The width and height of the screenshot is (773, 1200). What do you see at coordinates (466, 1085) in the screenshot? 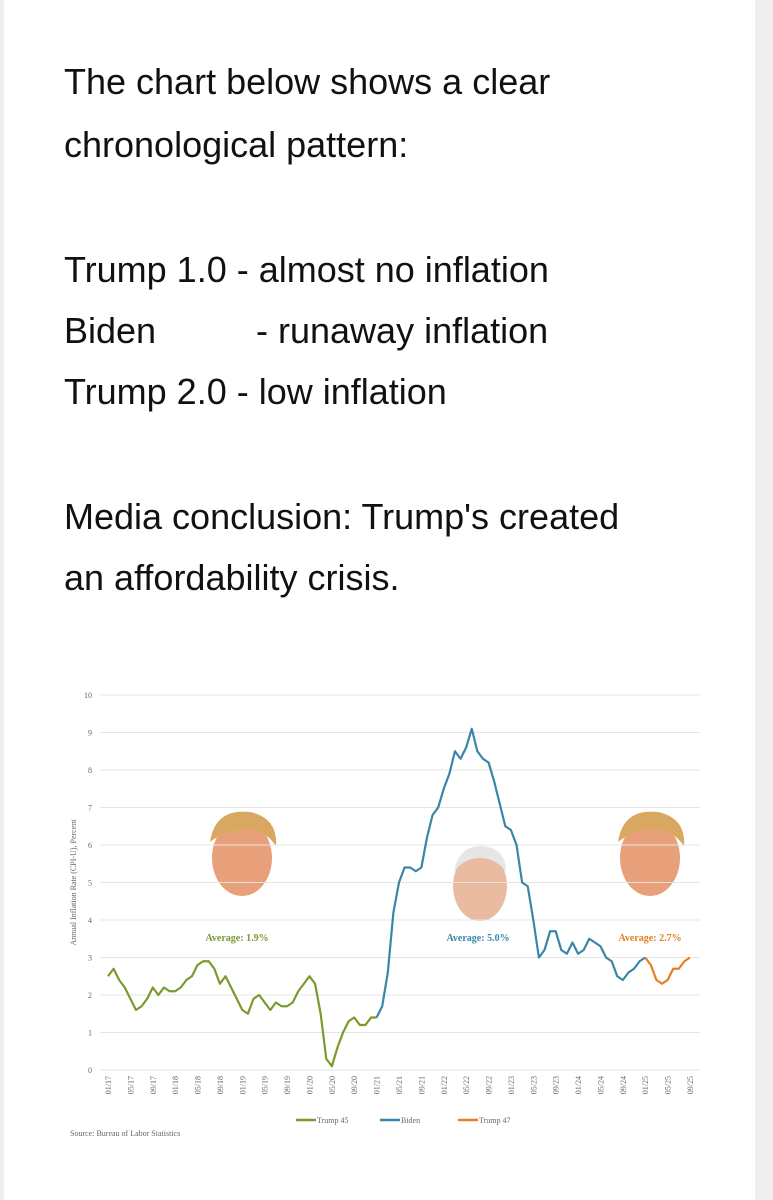
I see `x-tick-label: 05/22` at bounding box center [466, 1085].